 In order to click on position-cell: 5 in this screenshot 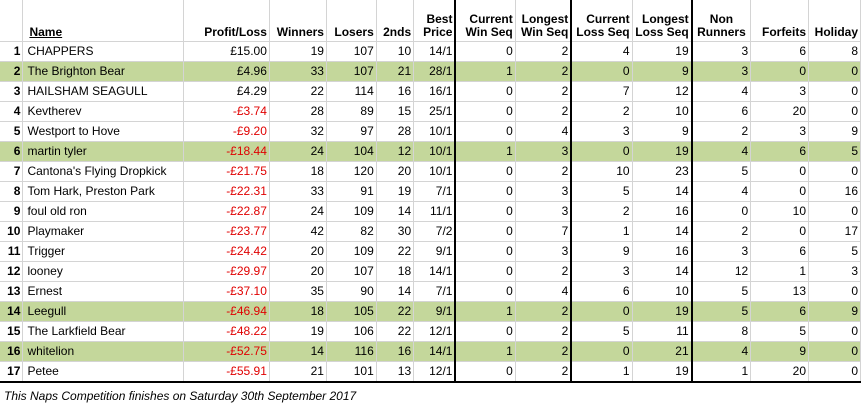, I will do `click(12, 131)`.